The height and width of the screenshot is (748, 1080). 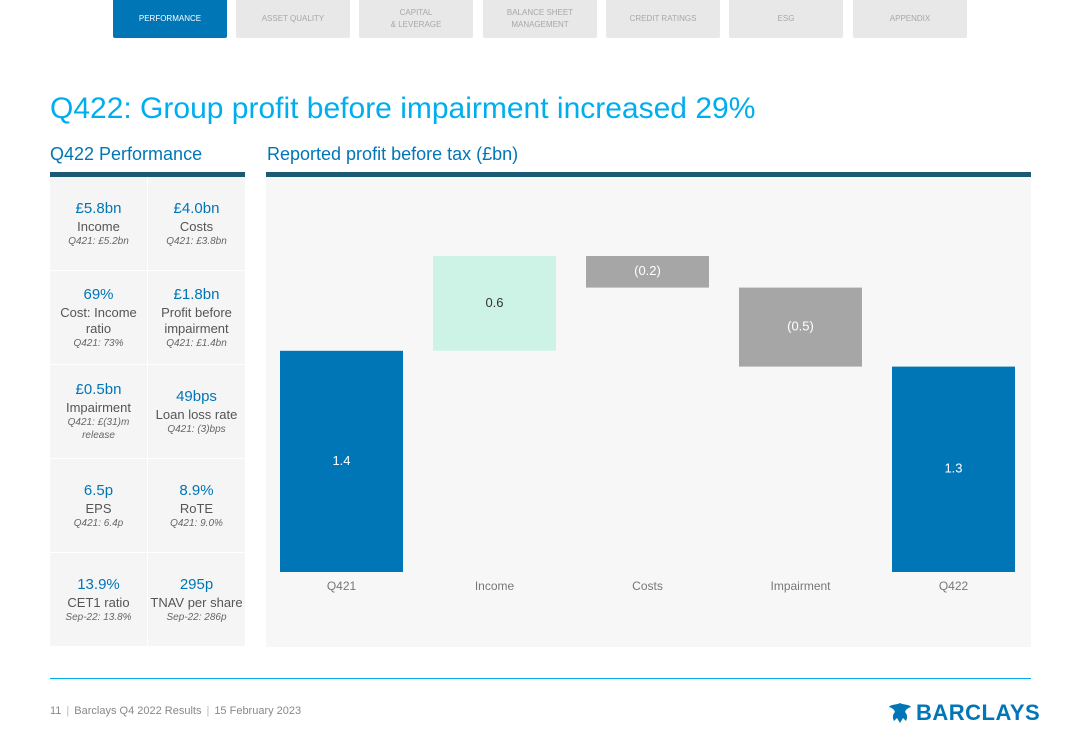 I want to click on nav-tab: BALANCE SHEET MANAGEMENT, so click(x=540, y=19).